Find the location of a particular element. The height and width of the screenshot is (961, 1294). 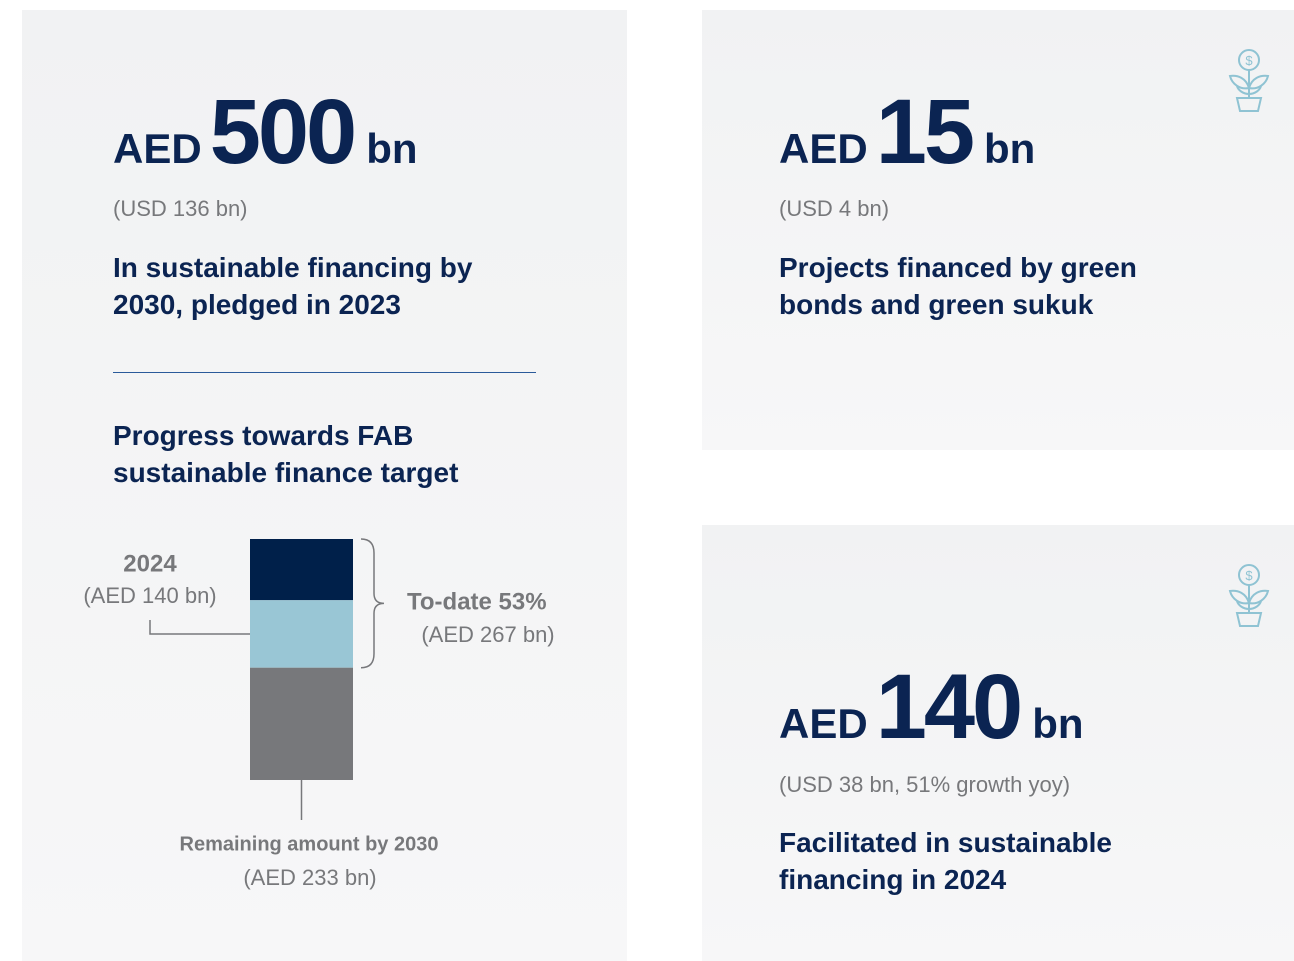

stat: AED 500 bn is located at coordinates (265, 132).